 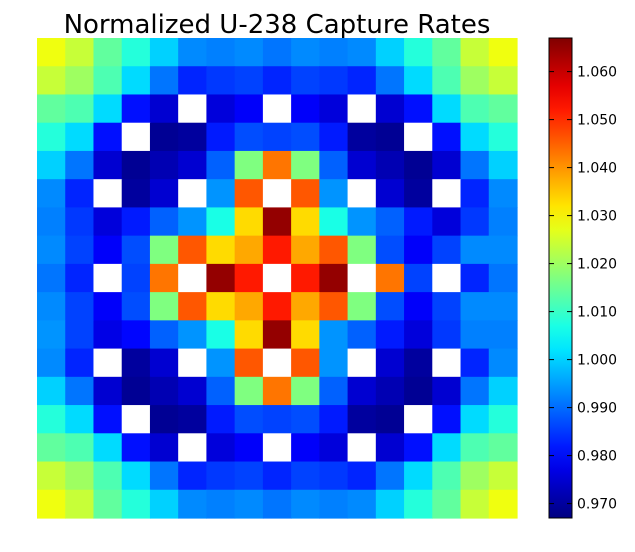 What do you see at coordinates (597, 313) in the screenshot?
I see `colorbar-tick-label: 1.010` at bounding box center [597, 313].